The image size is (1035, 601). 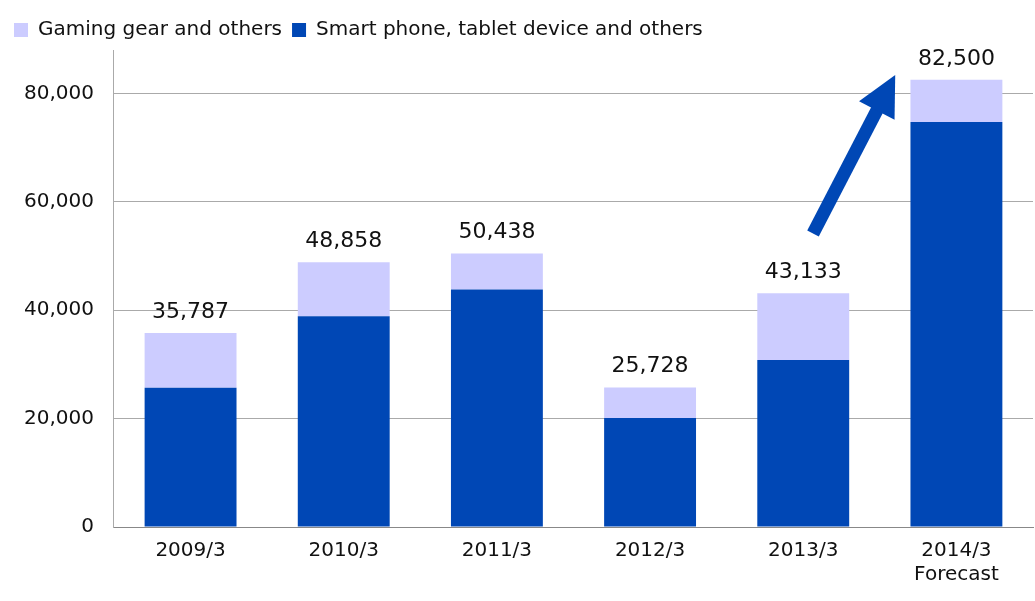 I want to click on legend-label: Smart phone, tablet device and others, so click(x=509, y=28).